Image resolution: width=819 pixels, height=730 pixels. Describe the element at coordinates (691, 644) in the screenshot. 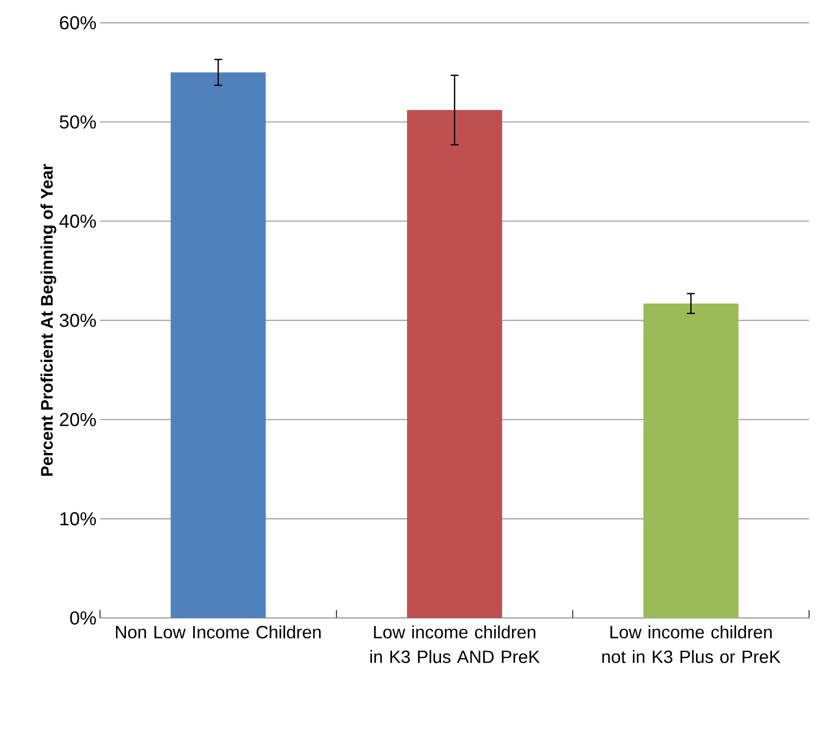

I see `x-tick-label: Low income children not in K3 Plus or PreK` at that location.